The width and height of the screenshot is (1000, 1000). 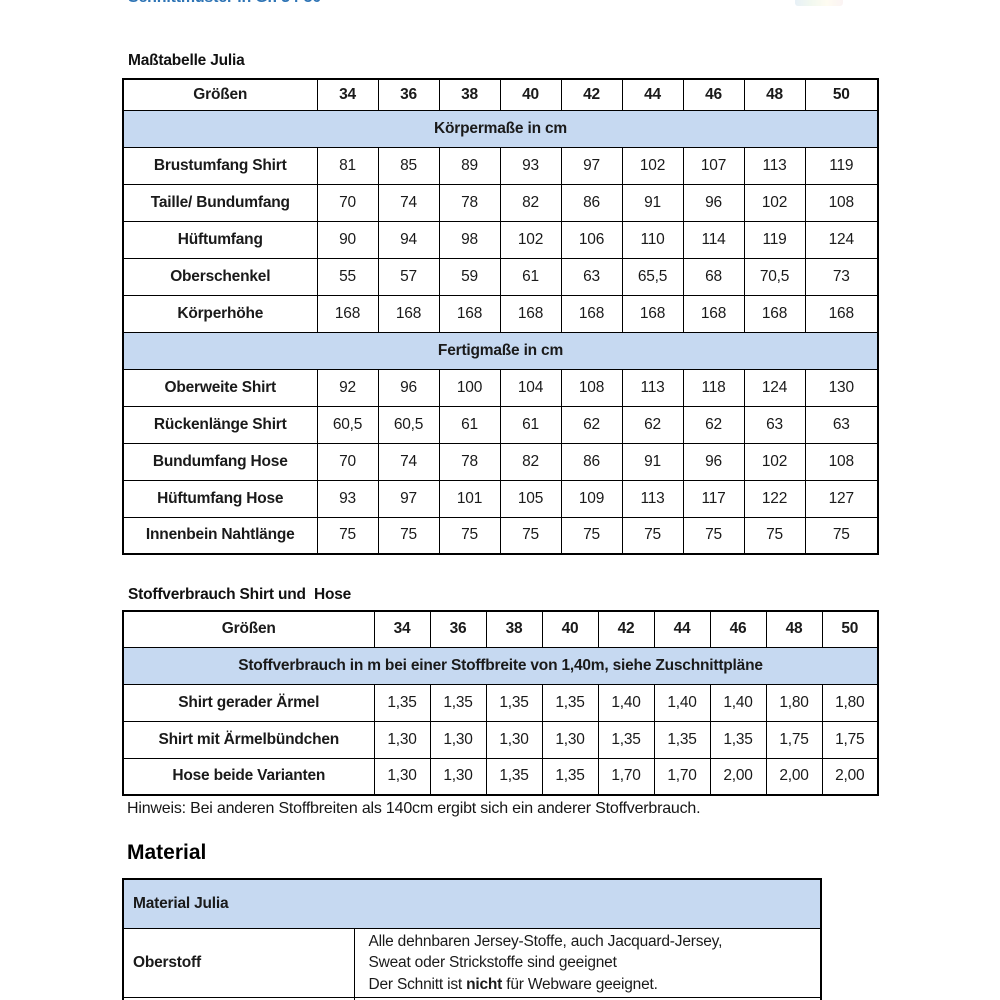 I want to click on value-cell: 107, so click(x=713, y=165).